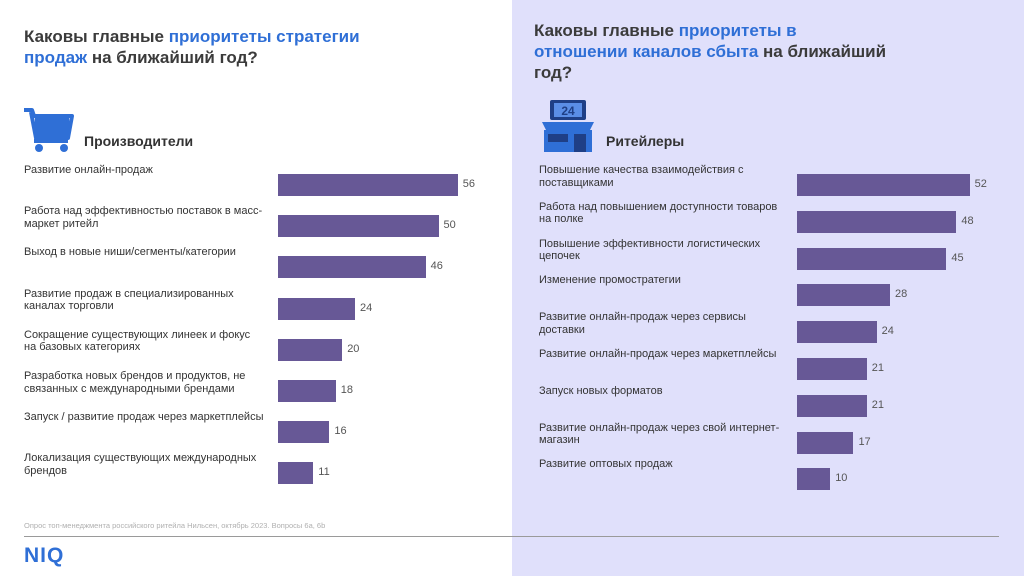  What do you see at coordinates (568, 126) in the screenshot?
I see `store-24-icon: 24` at bounding box center [568, 126].